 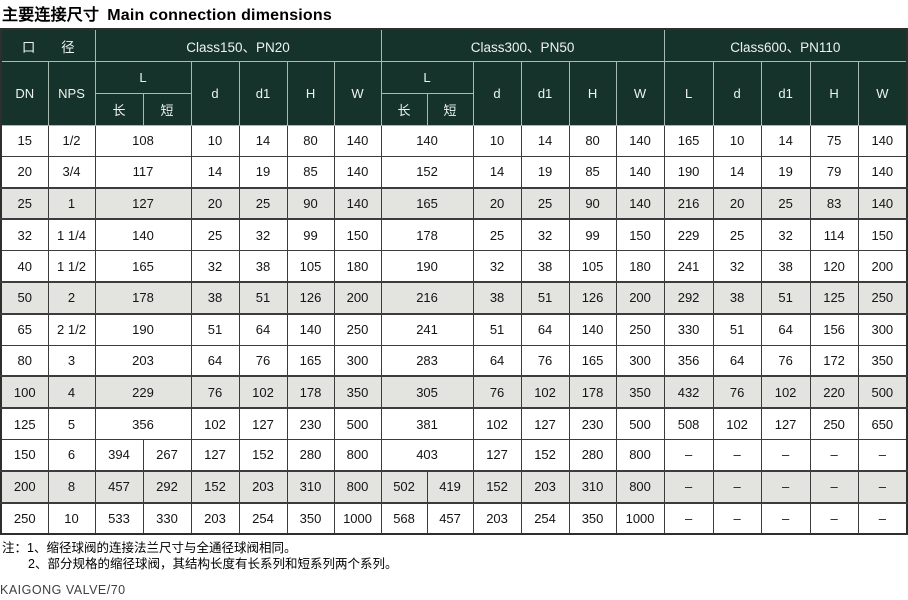 I want to click on table-cell: 250, so click(x=24, y=518).